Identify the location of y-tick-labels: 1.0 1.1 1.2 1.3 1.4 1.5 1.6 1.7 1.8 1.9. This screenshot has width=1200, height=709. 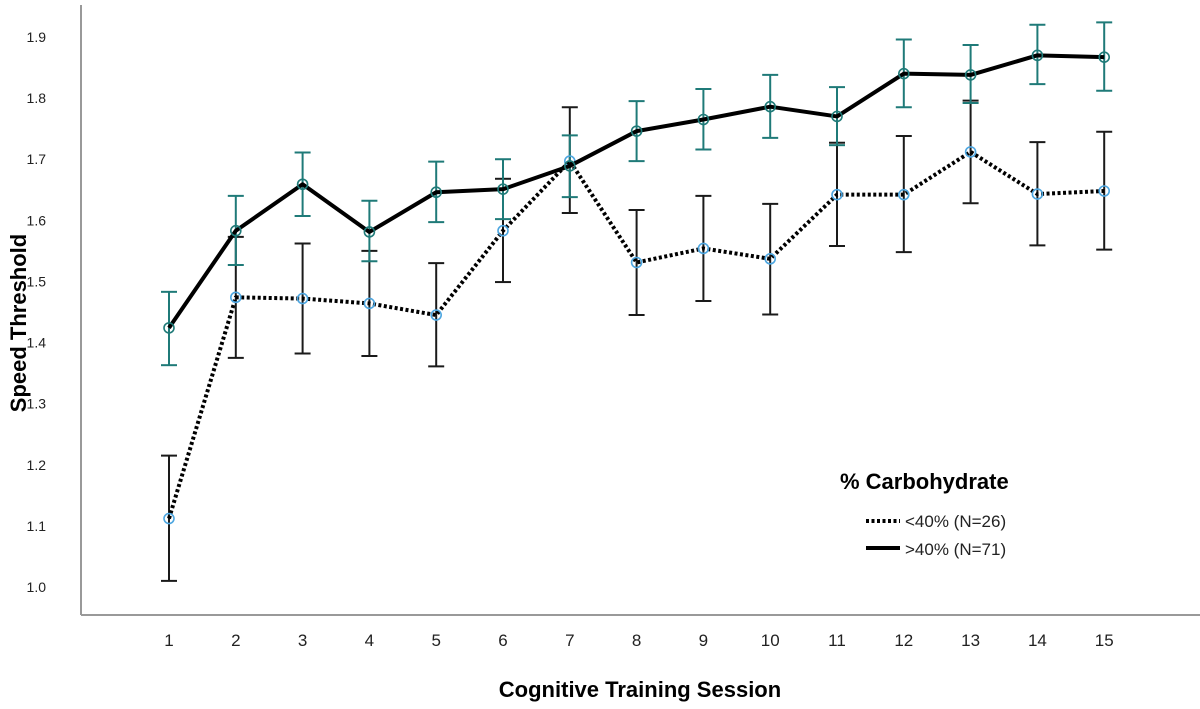
(37, 312).